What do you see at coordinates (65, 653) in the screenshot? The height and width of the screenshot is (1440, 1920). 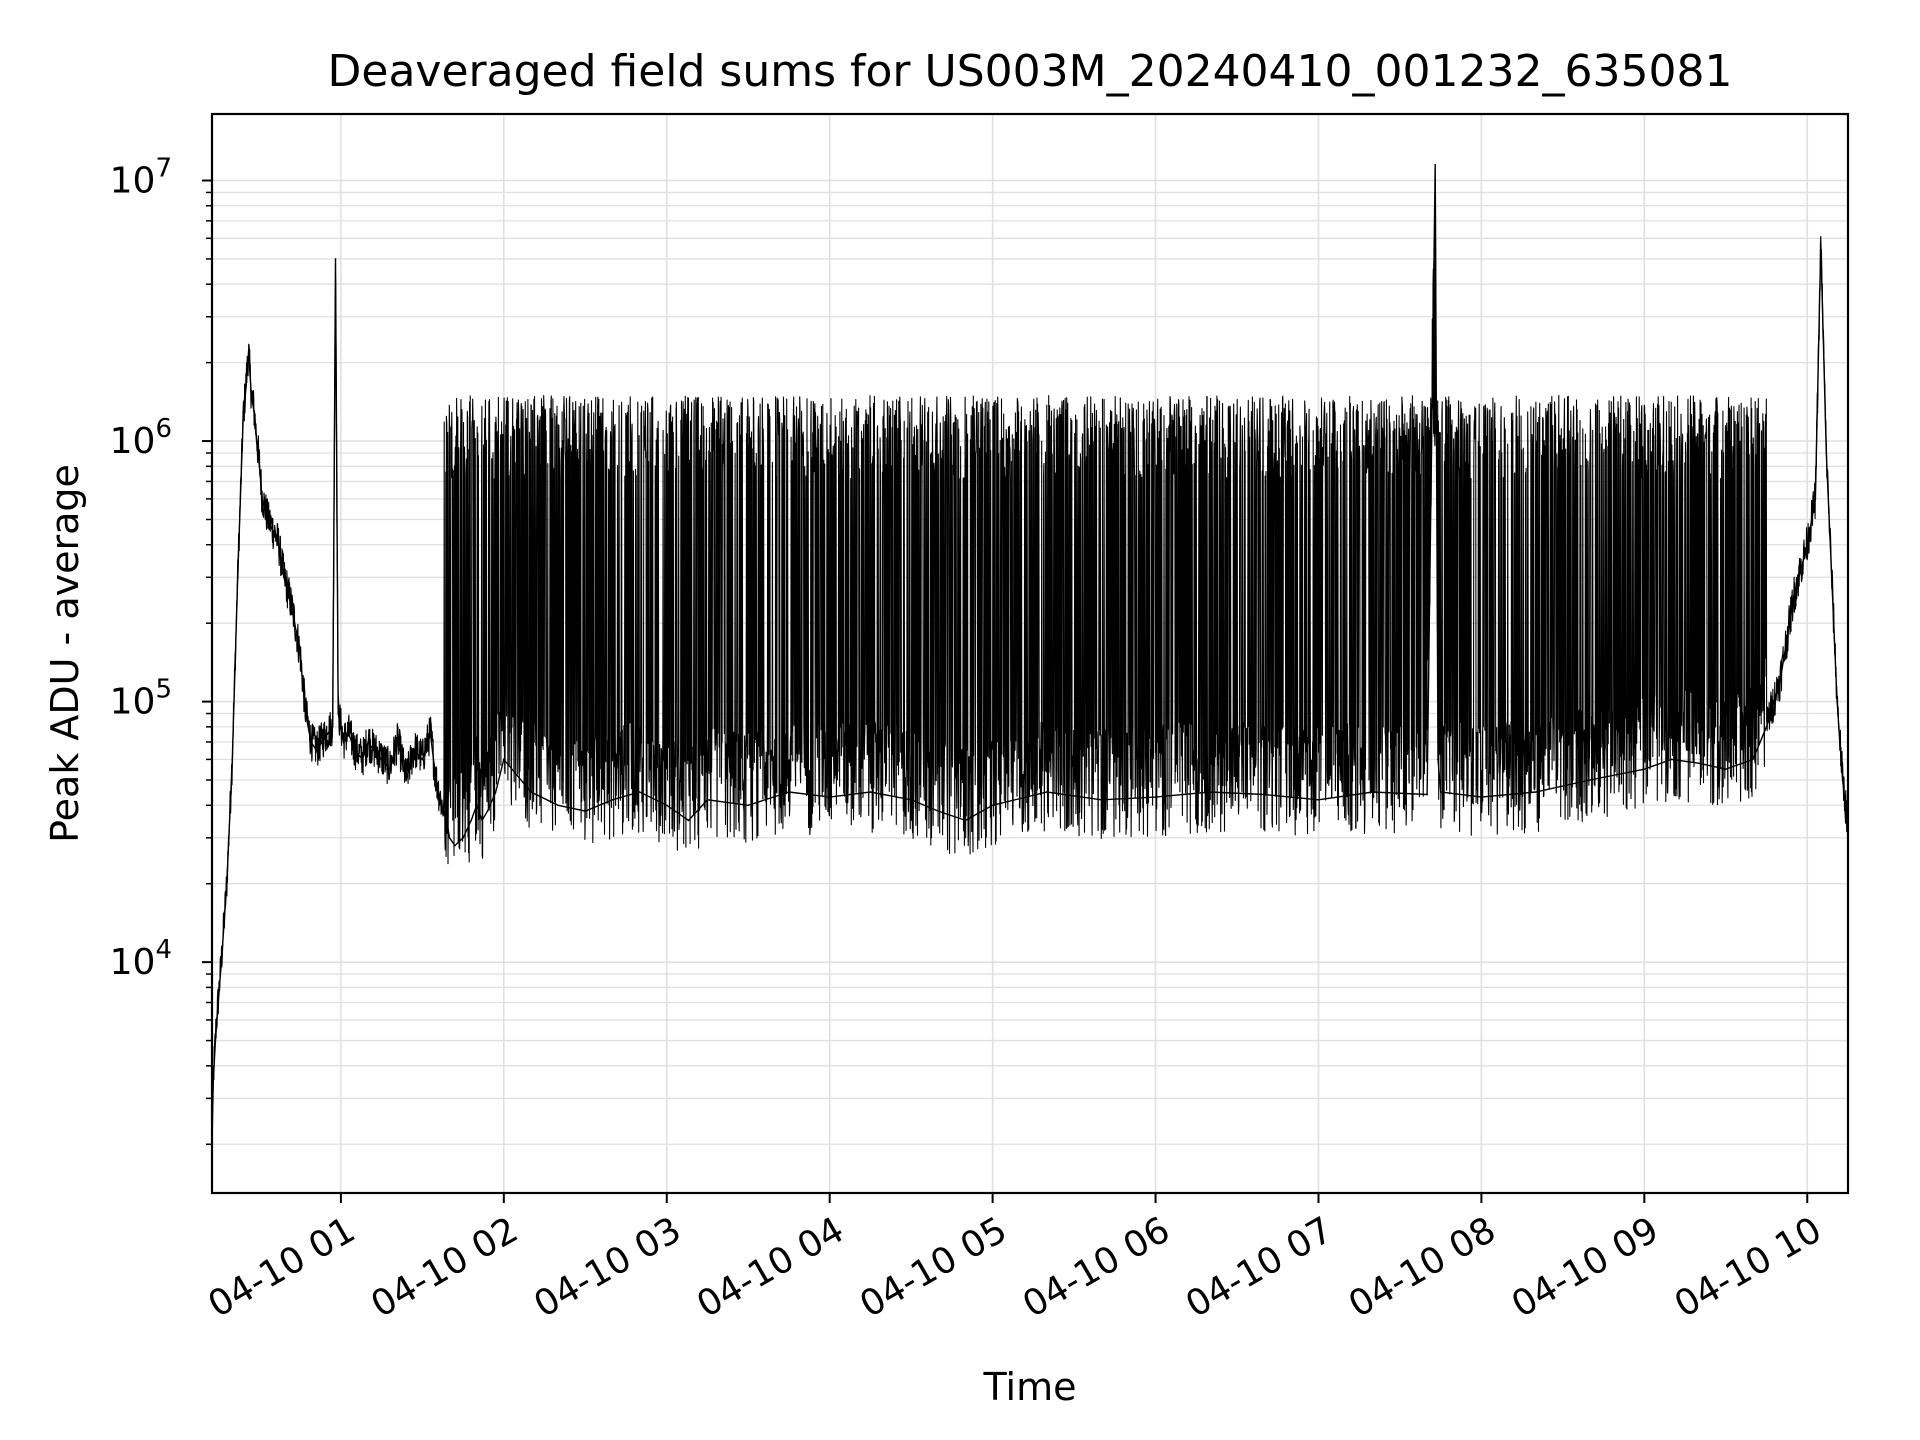 I see `y-axis-title: Peak ADU - average` at bounding box center [65, 653].